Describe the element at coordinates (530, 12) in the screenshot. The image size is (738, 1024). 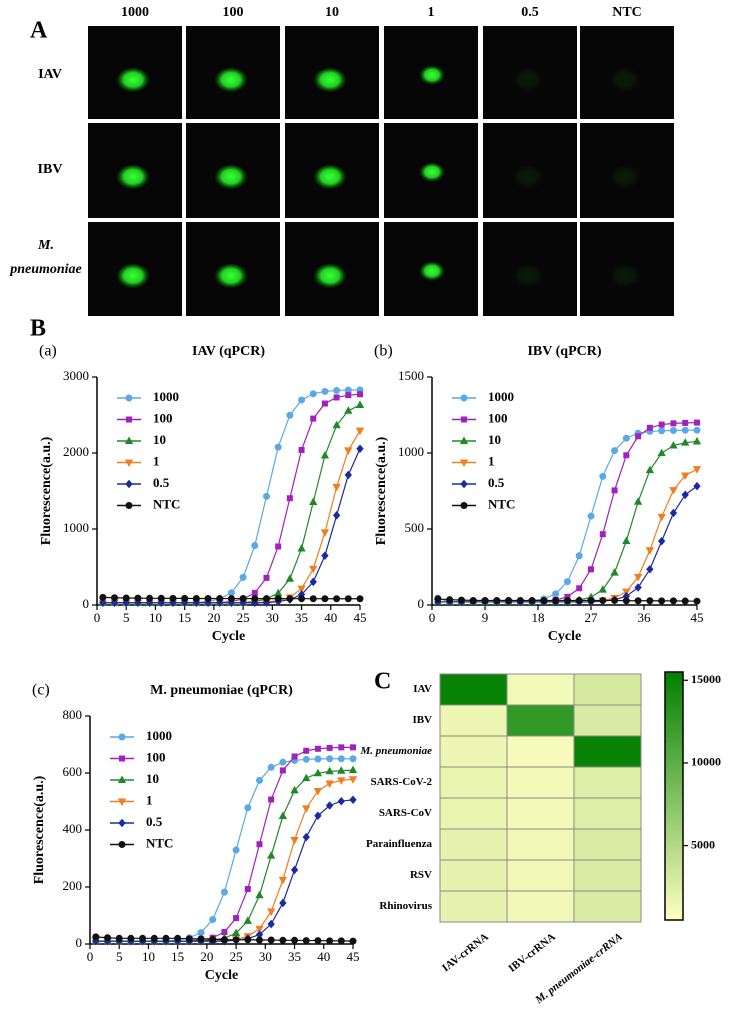
I see `column-label: 0.5` at that location.